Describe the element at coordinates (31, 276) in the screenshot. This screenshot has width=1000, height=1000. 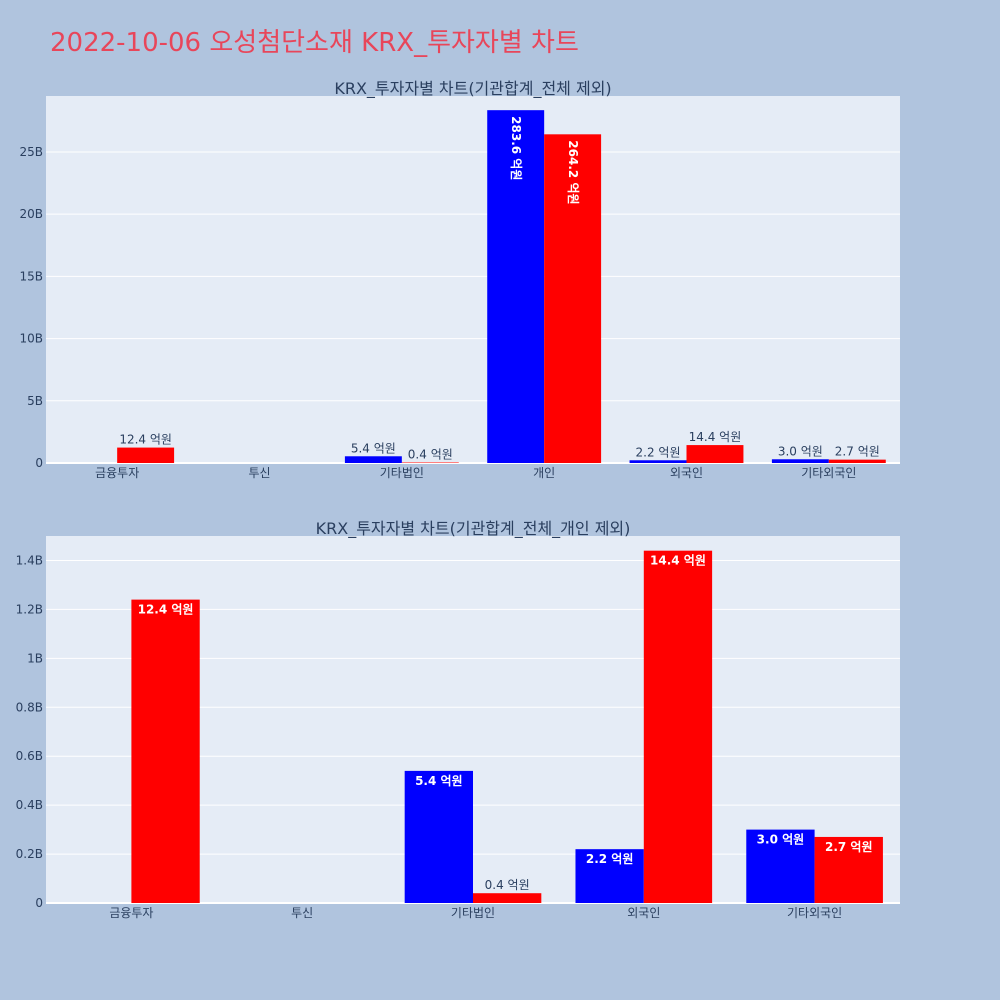
I see `y-tick-label: 15B` at that location.